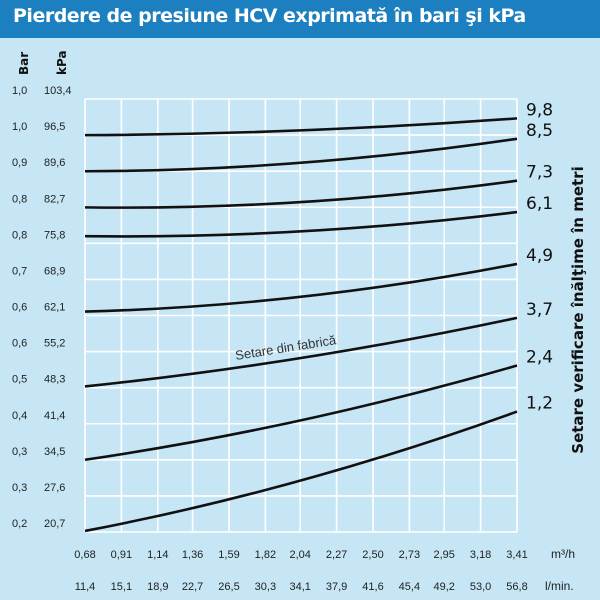 This screenshot has height=600, width=600. I want to click on x-unit-top: m³/h, so click(563, 554).